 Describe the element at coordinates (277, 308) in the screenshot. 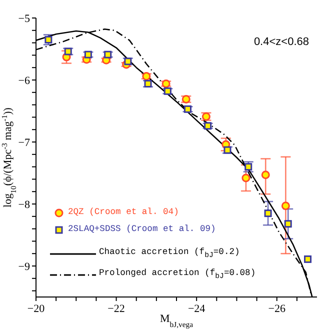

I see `x-tick-label: −26` at that location.